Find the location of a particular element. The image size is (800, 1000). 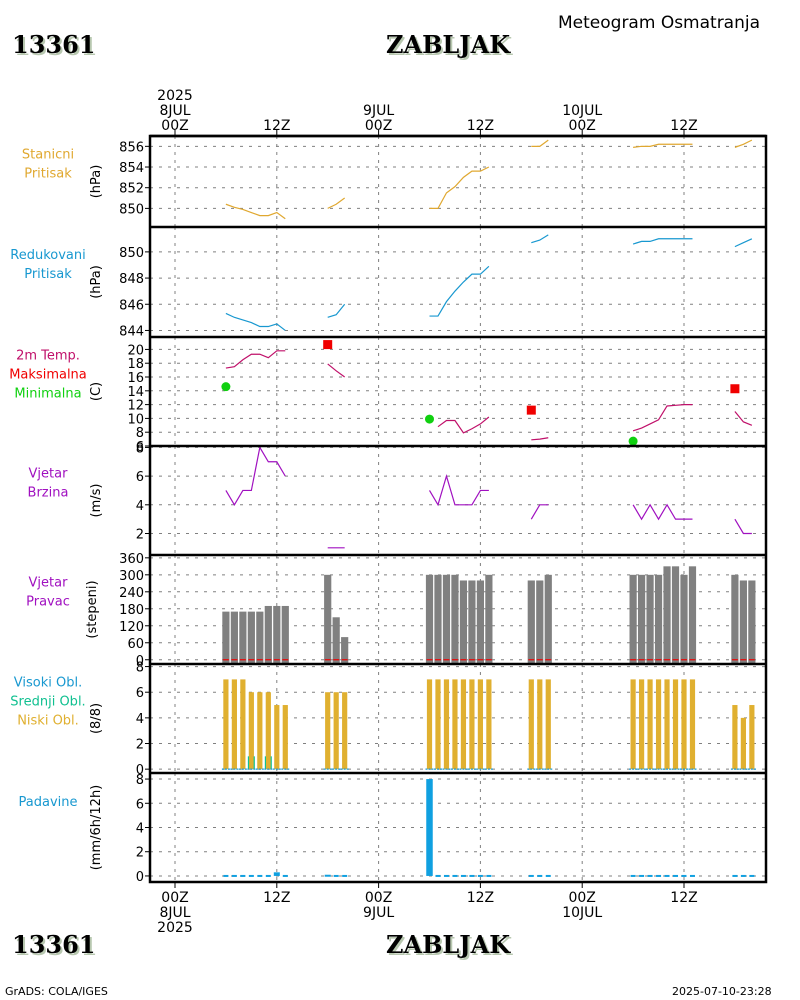

panel-label: Padavine is located at coordinates (48, 802).